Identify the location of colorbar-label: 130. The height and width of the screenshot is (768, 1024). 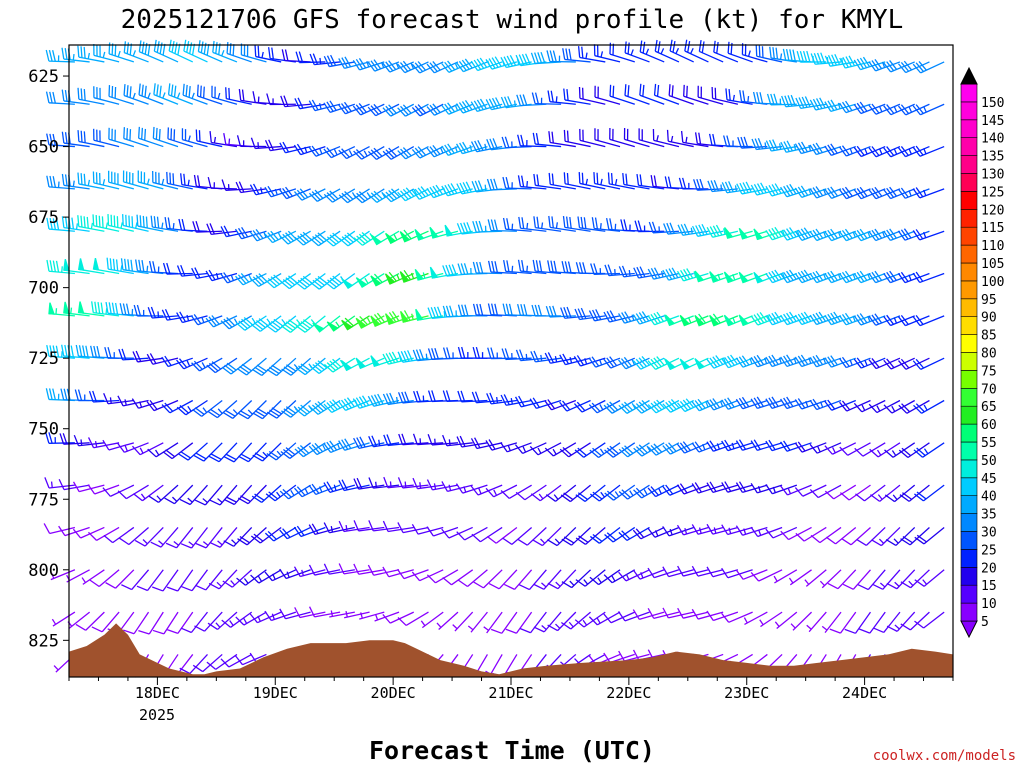
(992, 175).